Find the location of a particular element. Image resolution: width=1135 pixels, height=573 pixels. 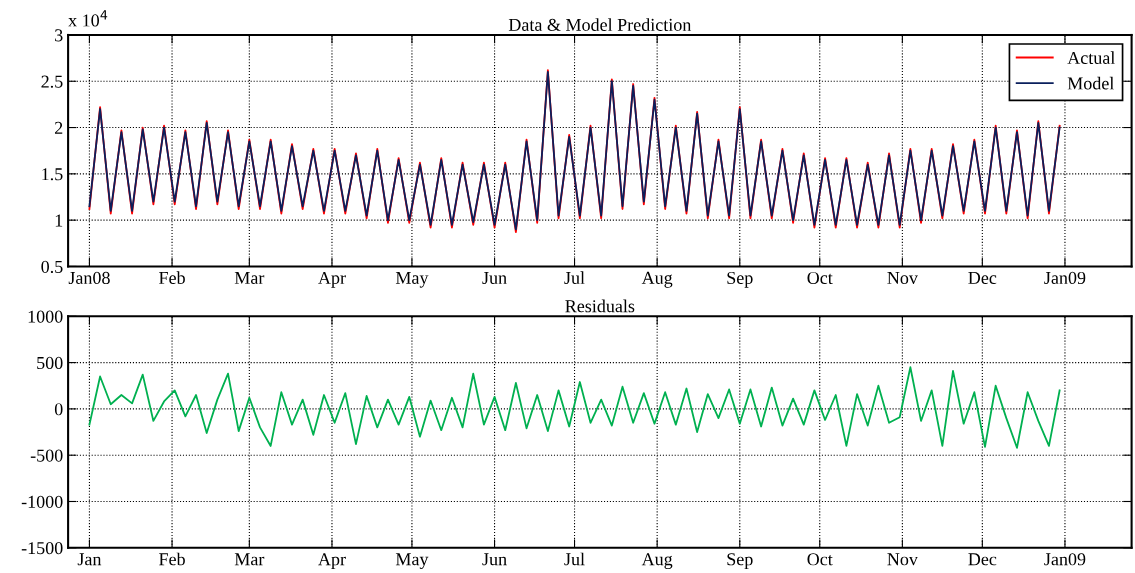

x-tick-label: Jan08 is located at coordinates (89, 278).